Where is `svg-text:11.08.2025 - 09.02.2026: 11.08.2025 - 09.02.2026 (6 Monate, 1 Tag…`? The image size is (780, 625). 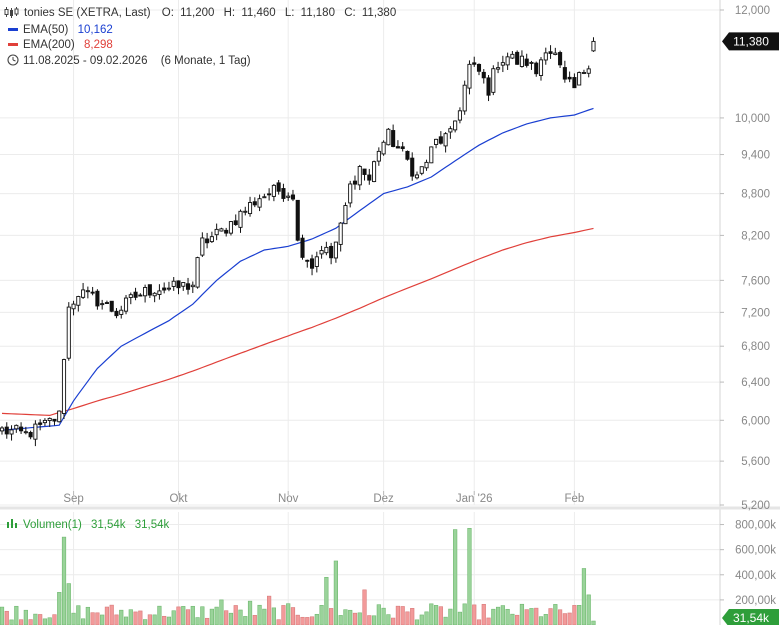
svg-text:11.08.2025 - 09.02.2026: 11.08.2025 - 09.02.2026 (6 Monate, 1 Tag… is located at coordinates (137, 61).